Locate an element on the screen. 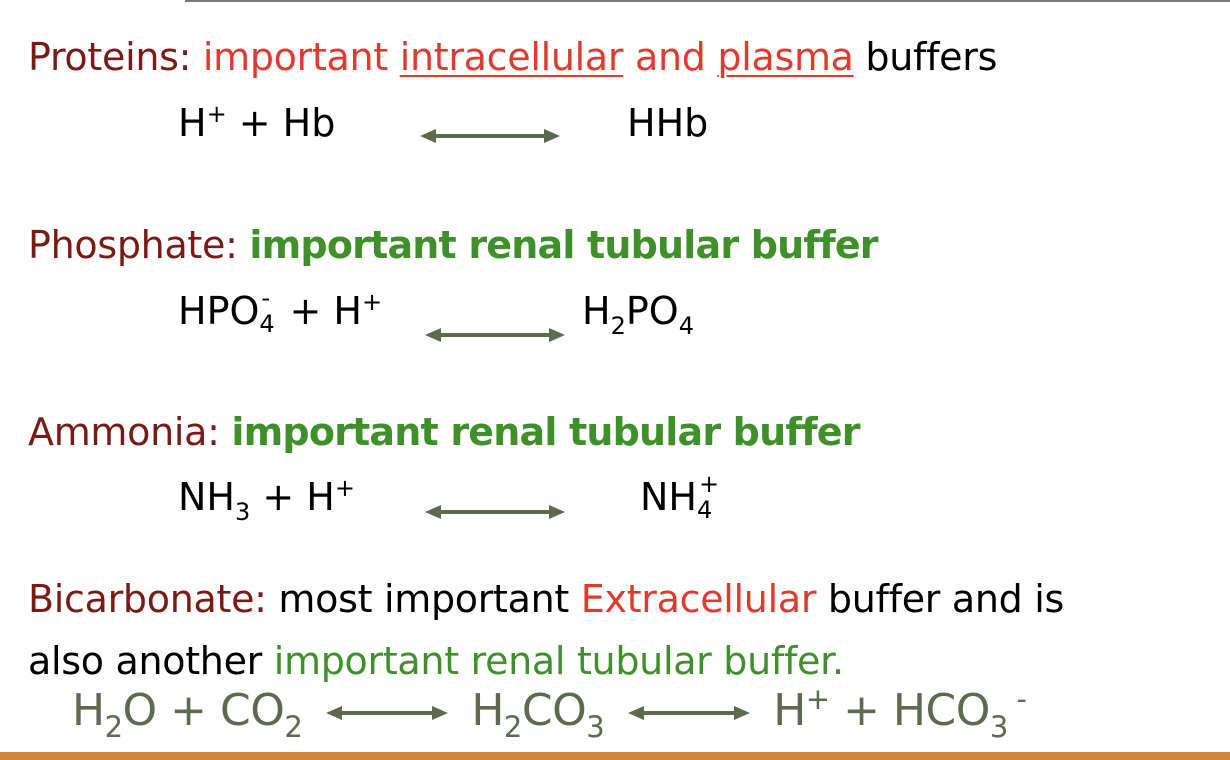 The image size is (1230, 760). proteins-equation-right: HHb is located at coordinates (668, 123).